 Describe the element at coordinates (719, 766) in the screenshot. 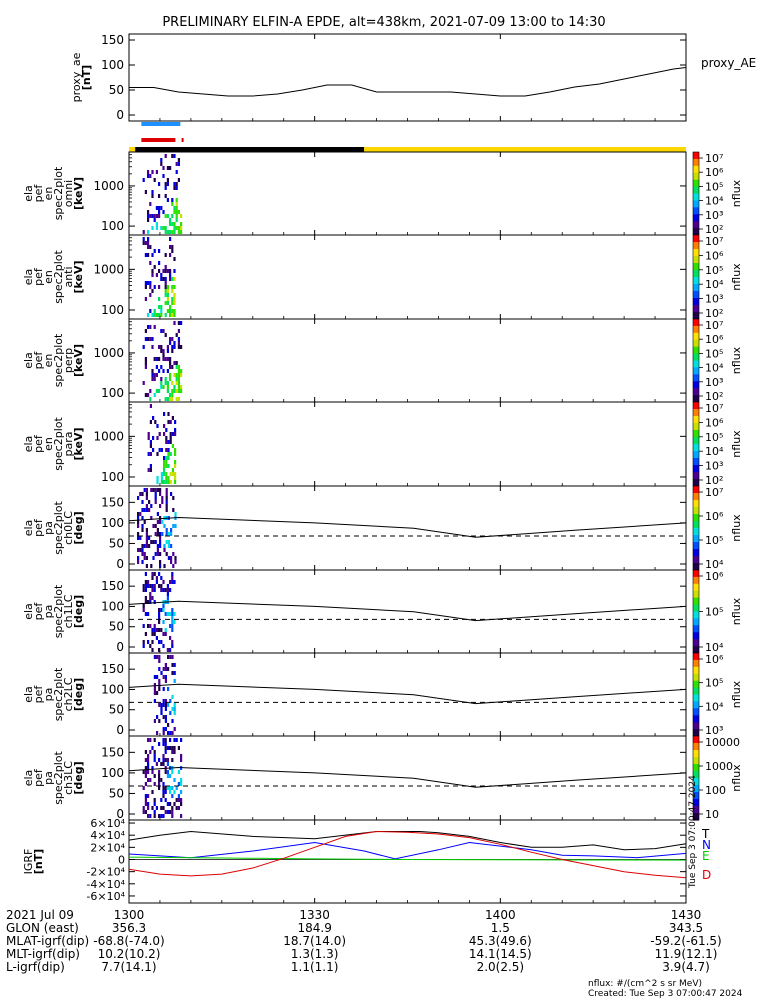

I see `colorbar-tick-label: 1000` at that location.